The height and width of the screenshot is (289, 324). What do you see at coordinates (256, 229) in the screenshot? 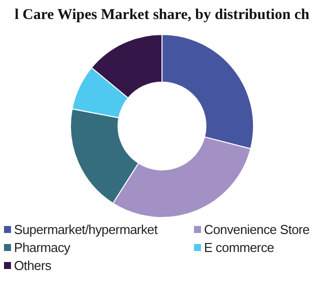
I see `legend-label: Convenience Store` at bounding box center [256, 229].